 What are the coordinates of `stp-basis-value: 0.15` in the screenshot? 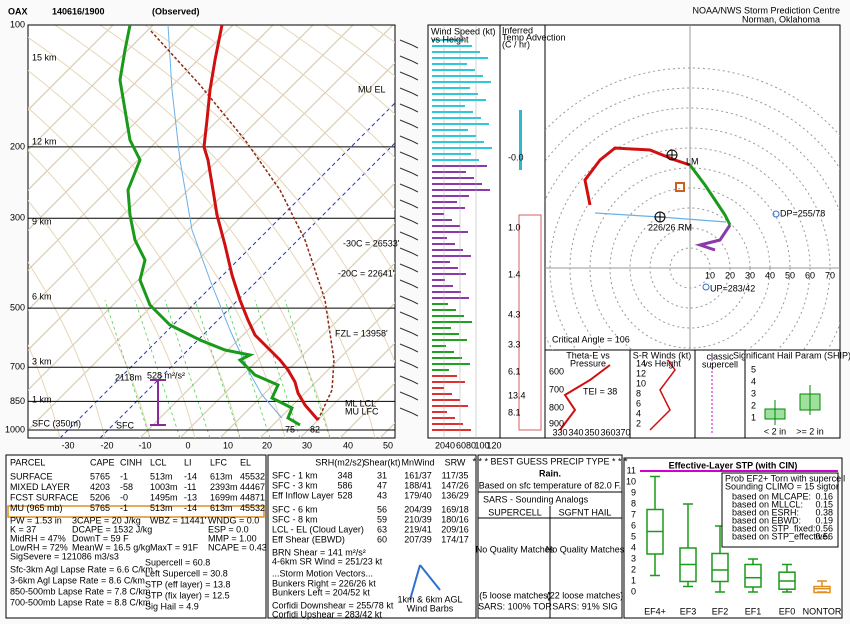 It's located at (824, 504).